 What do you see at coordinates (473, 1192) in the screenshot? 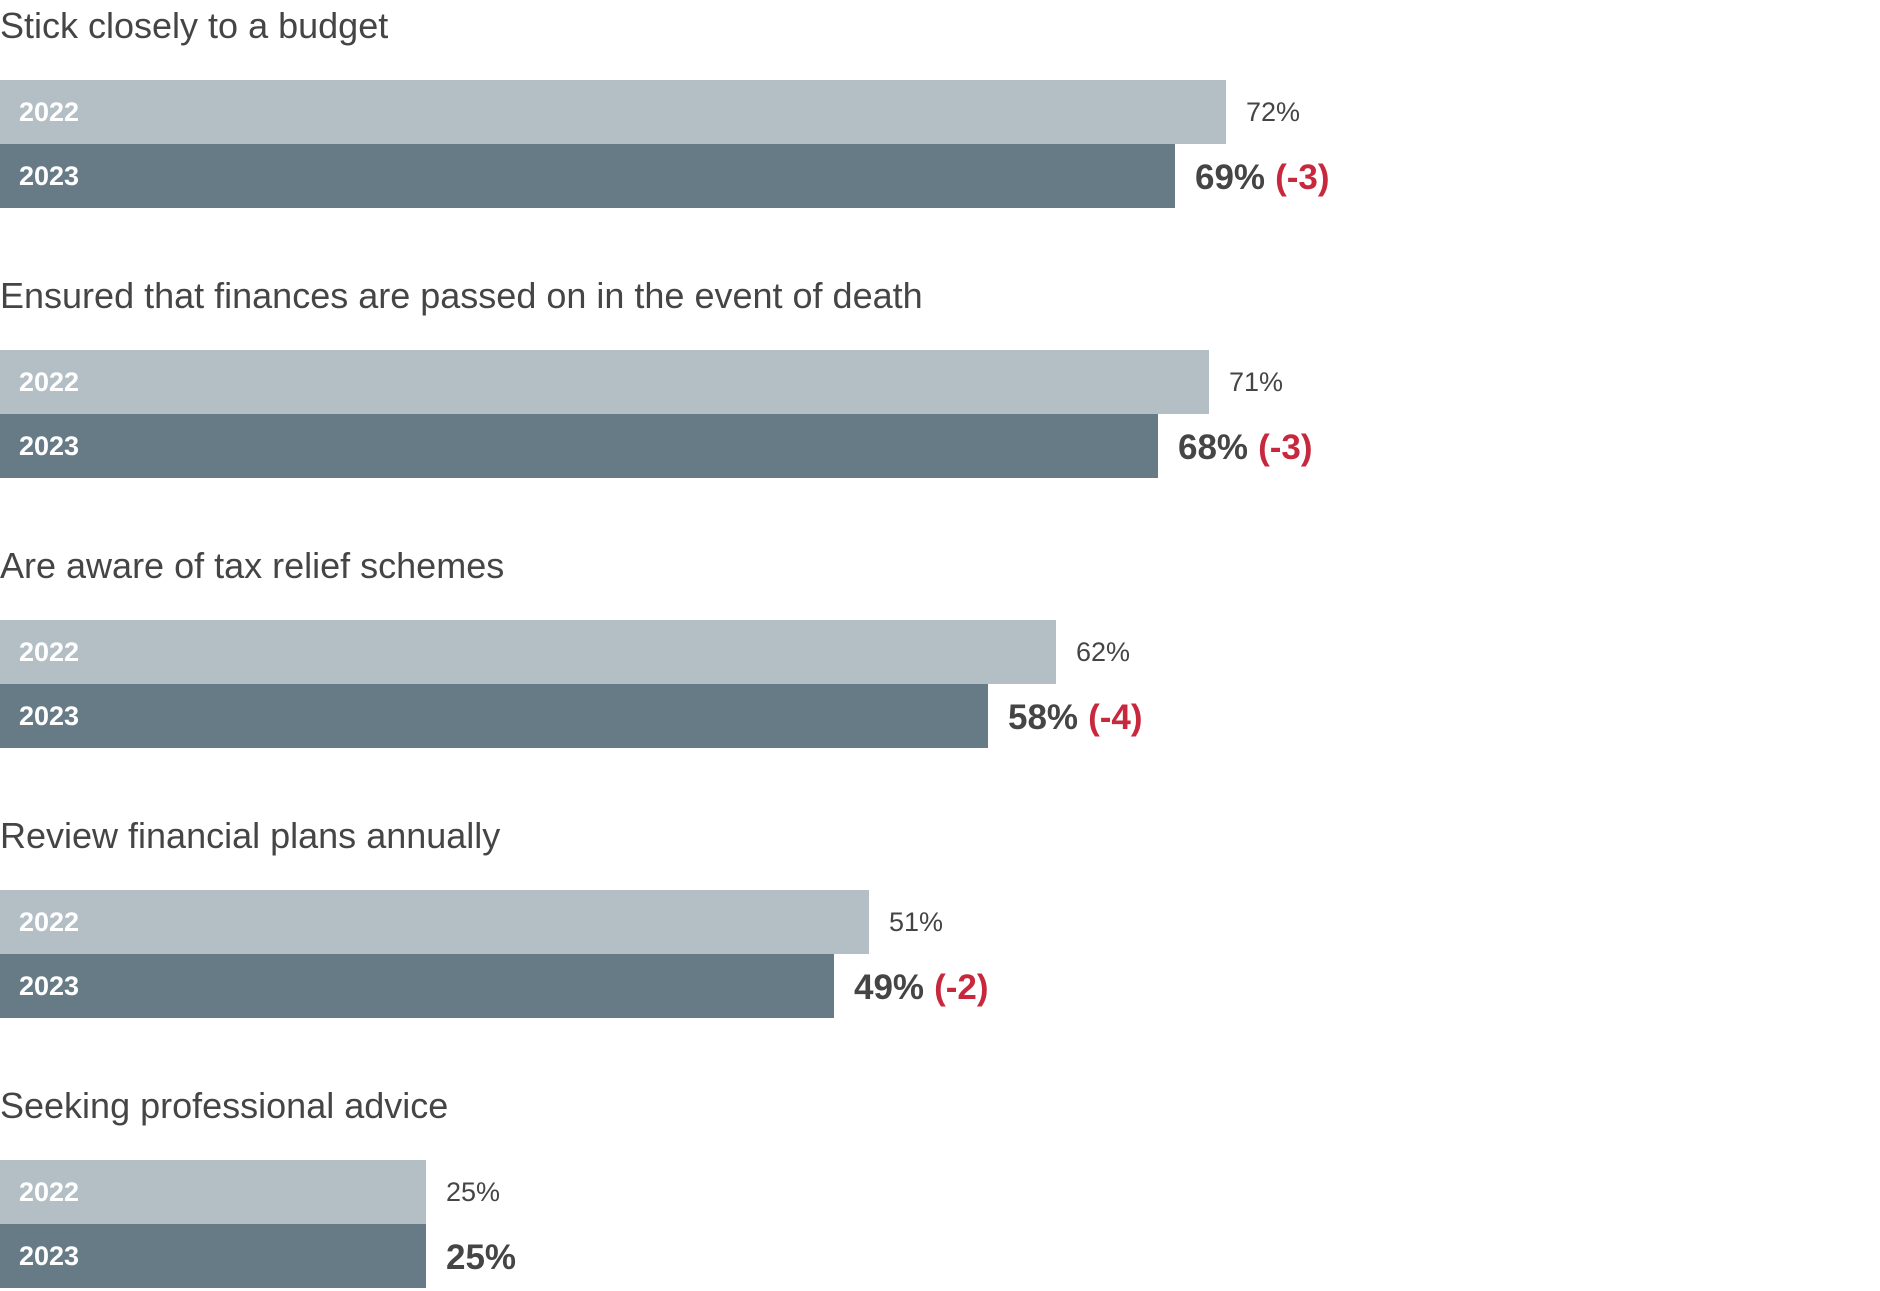
I see `value-label-2022: 25%` at bounding box center [473, 1192].